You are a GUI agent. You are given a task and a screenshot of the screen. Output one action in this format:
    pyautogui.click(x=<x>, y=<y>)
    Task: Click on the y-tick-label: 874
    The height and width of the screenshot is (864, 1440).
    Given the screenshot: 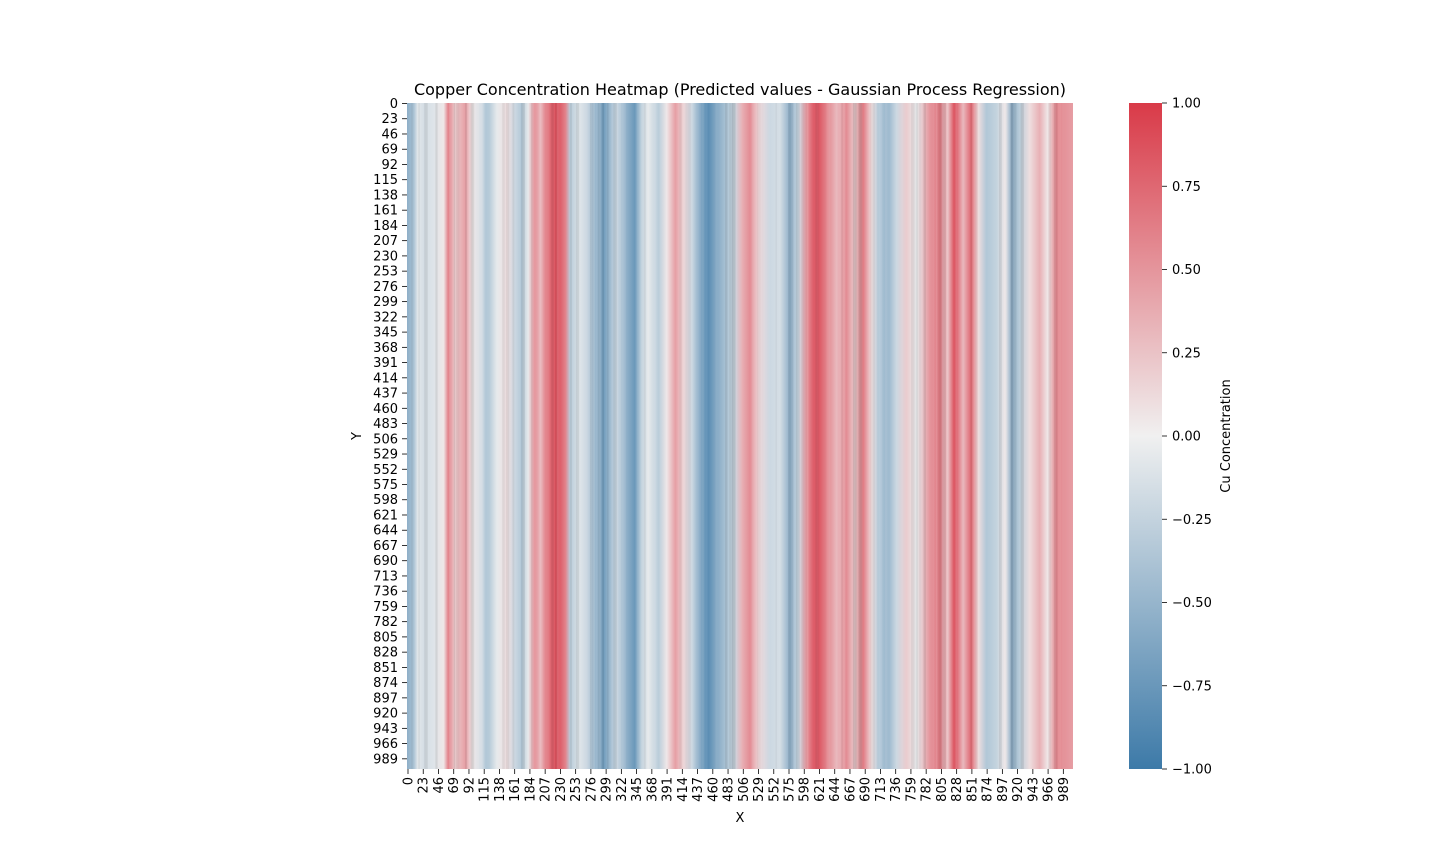 What is the action you would take?
    pyautogui.click(x=385, y=683)
    